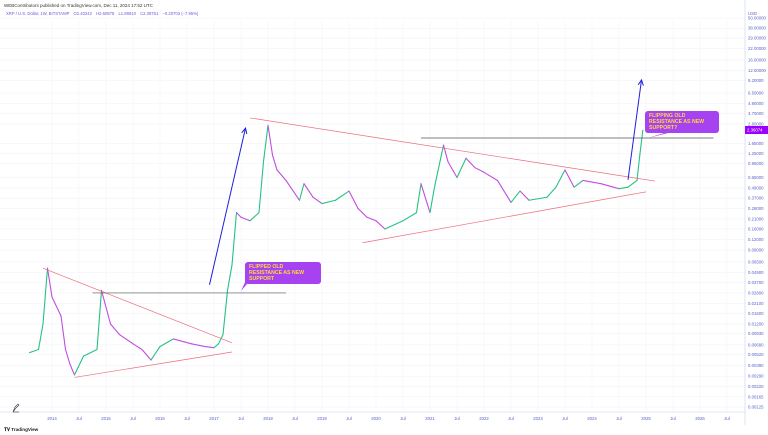  Describe the element at coordinates (752, 13) in the screenshot. I see `currency-label: USD` at that location.